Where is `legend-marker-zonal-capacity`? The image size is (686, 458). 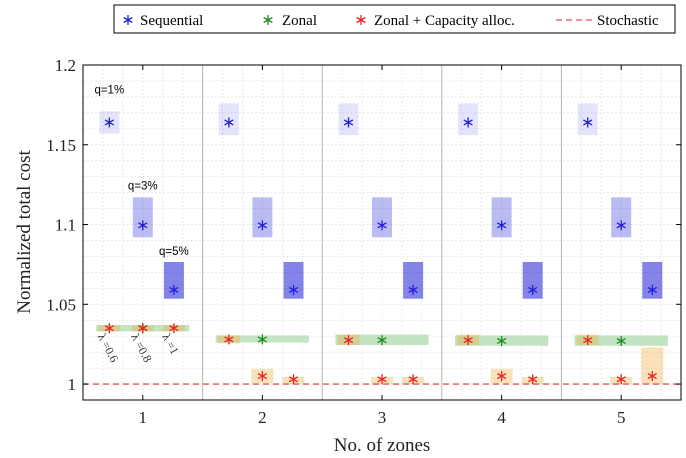 legend-marker-zonal-capacity is located at coordinates (361, 20).